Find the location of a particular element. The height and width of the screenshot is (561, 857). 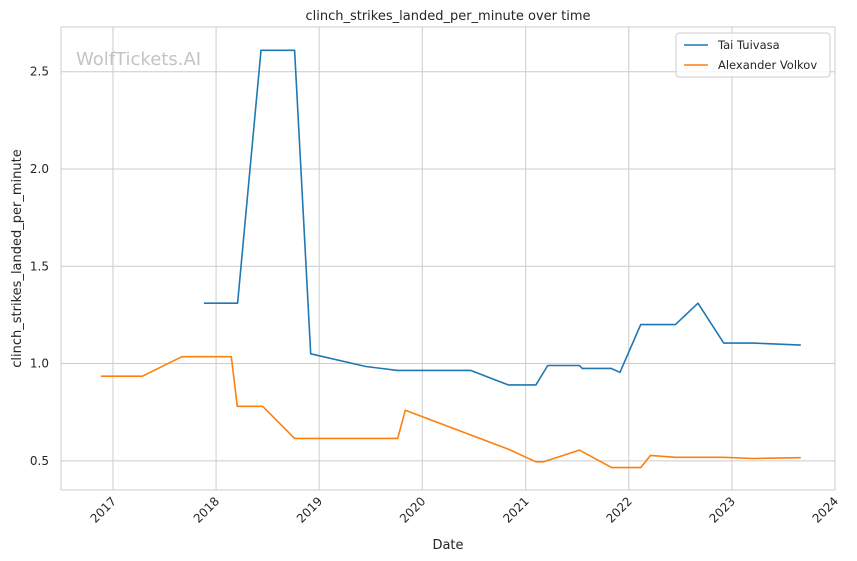

x-tick-label: 2019 is located at coordinates (309, 509).